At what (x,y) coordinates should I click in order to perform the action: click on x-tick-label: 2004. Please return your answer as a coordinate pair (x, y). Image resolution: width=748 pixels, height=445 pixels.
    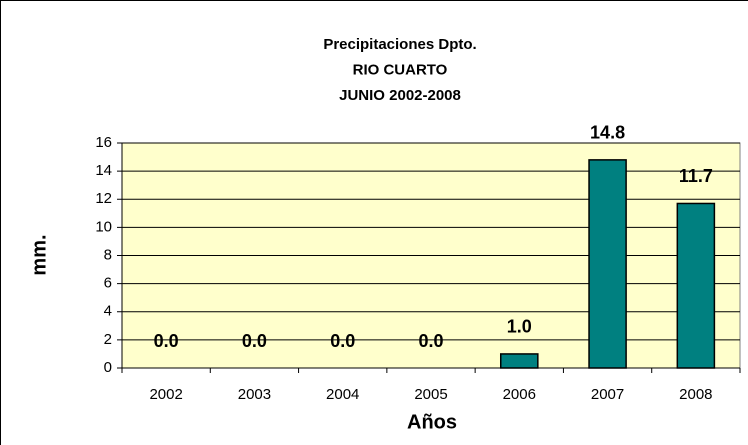
    Looking at the image, I should click on (342, 394).